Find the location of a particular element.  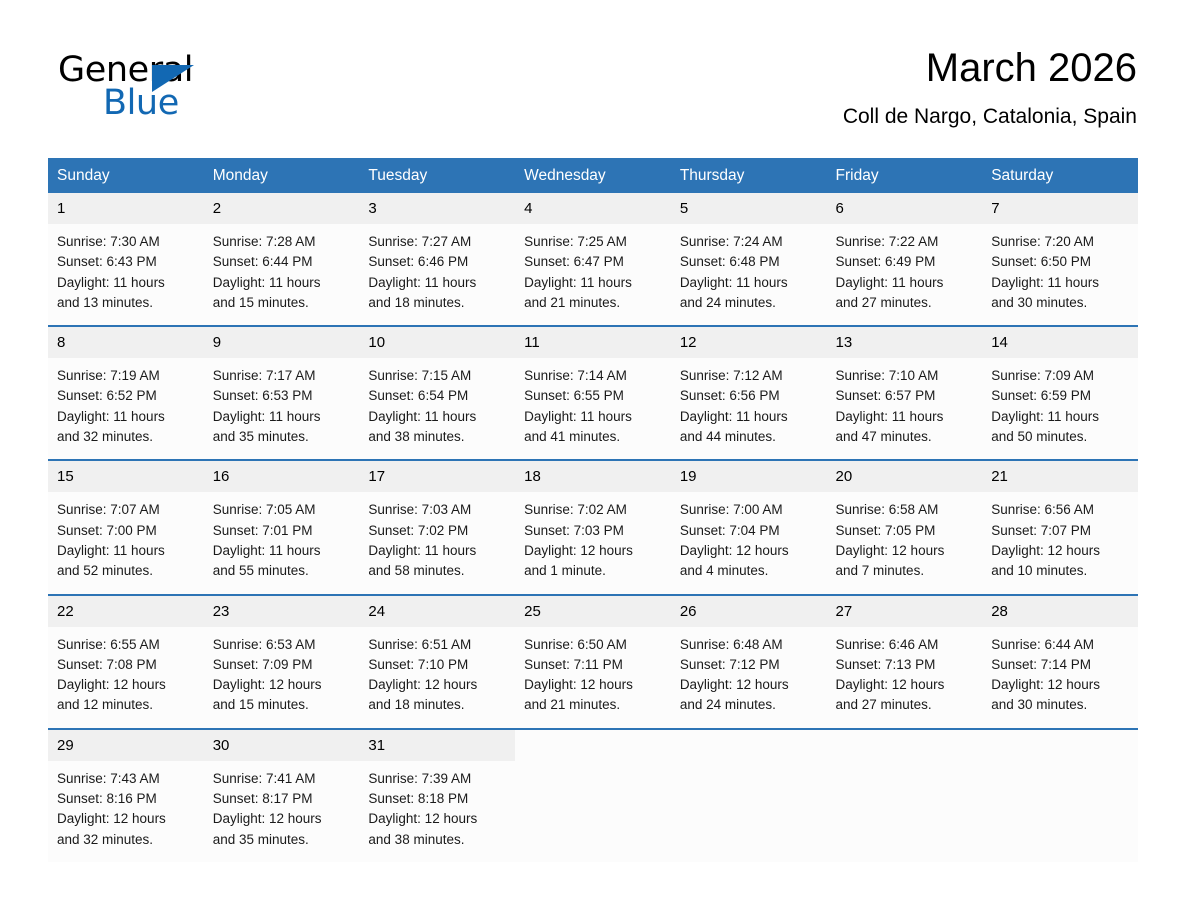

weekday-header-tuesday: Tuesday is located at coordinates (437, 175).